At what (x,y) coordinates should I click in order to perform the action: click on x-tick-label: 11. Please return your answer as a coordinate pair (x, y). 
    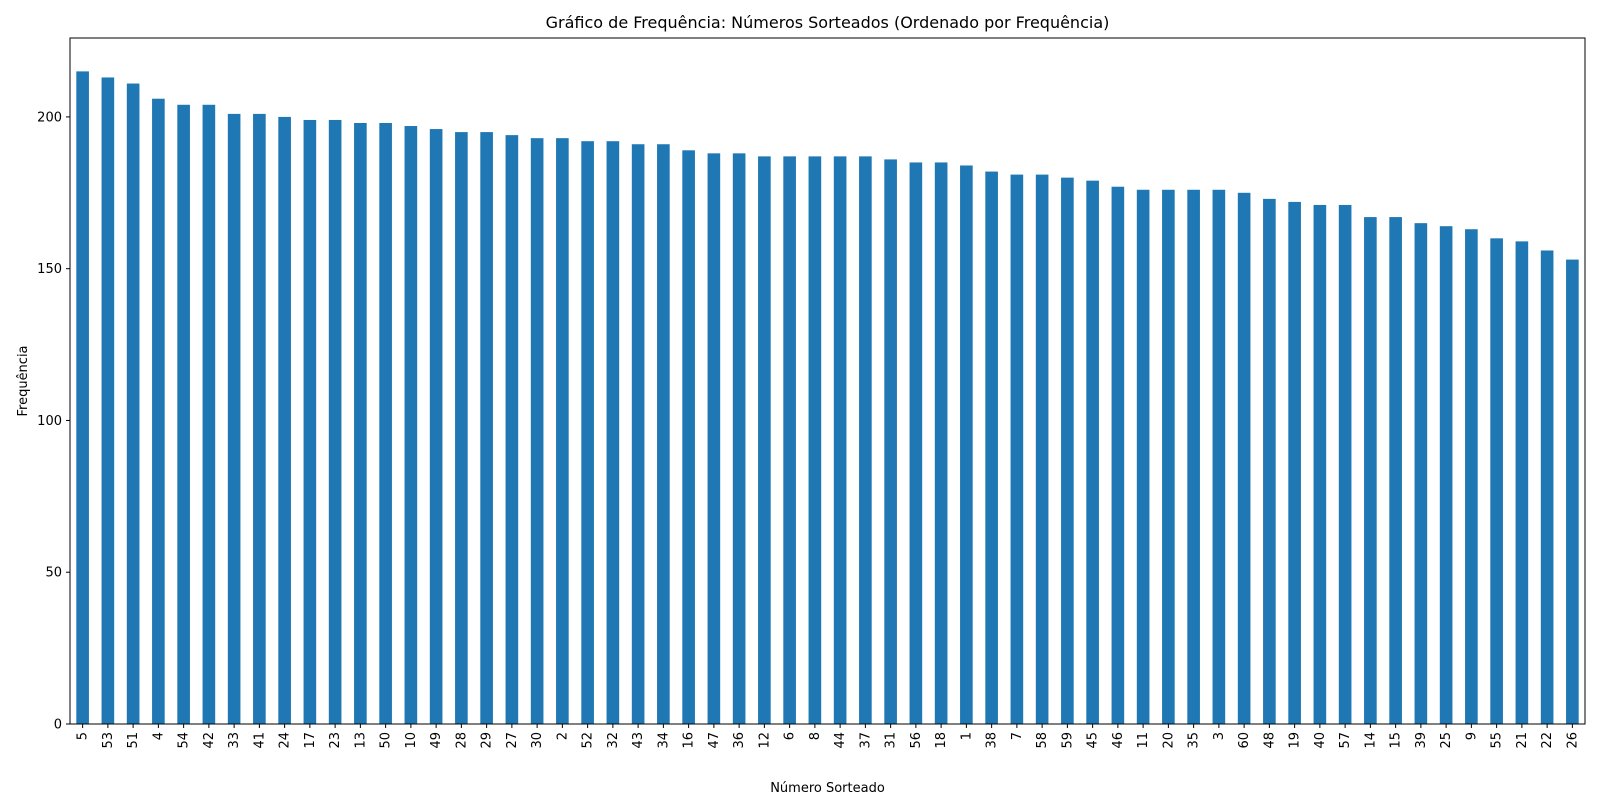
    Looking at the image, I should click on (1143, 740).